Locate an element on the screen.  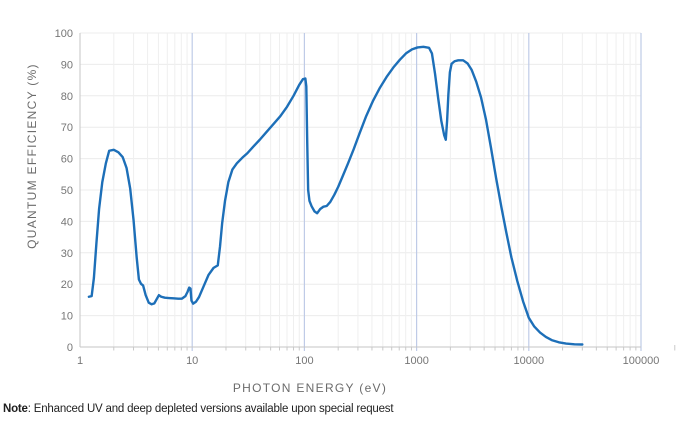
footnote-label: Note is located at coordinates (15, 409).